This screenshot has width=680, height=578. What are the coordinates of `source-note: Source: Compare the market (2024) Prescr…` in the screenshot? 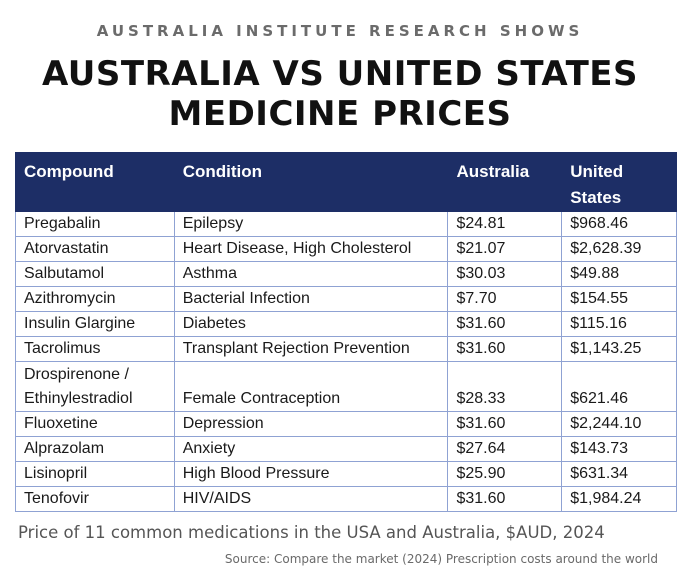 It's located at (441, 559).